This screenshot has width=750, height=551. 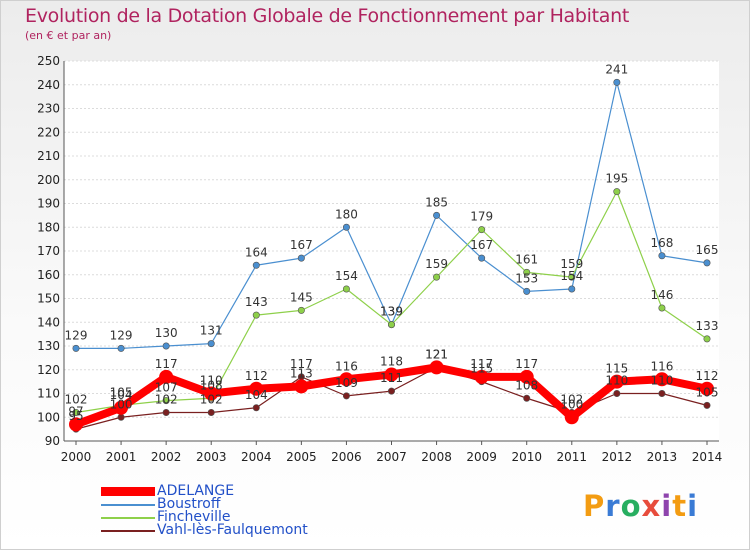 What do you see at coordinates (166, 333) in the screenshot?
I see `data-label-boustroff: 130` at bounding box center [166, 333].